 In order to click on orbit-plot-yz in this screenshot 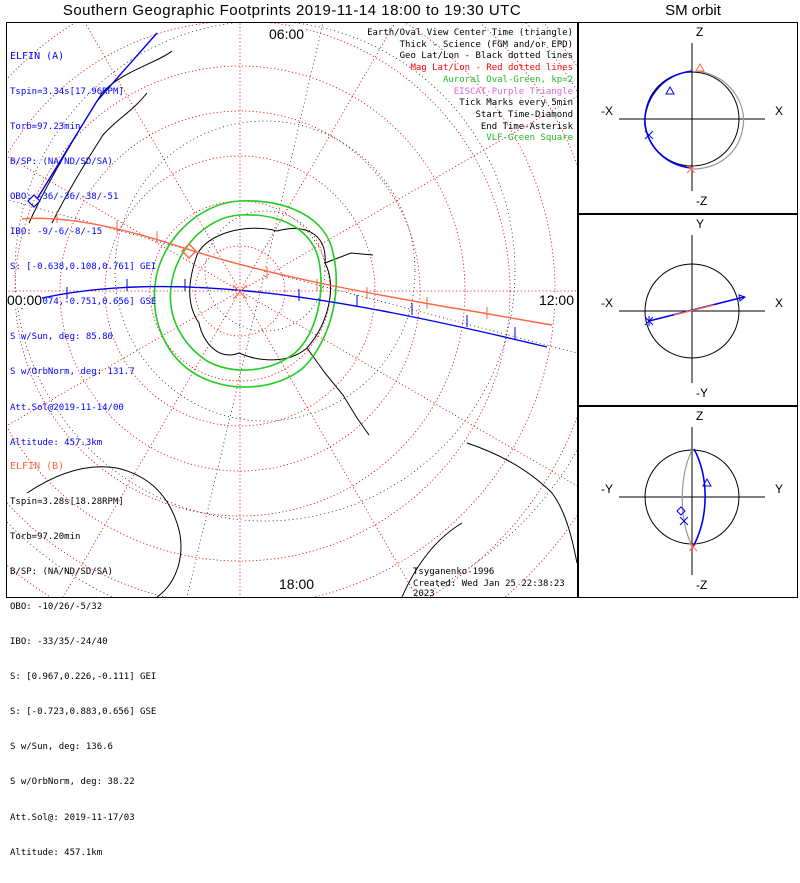, I will do `click(692, 501)`.